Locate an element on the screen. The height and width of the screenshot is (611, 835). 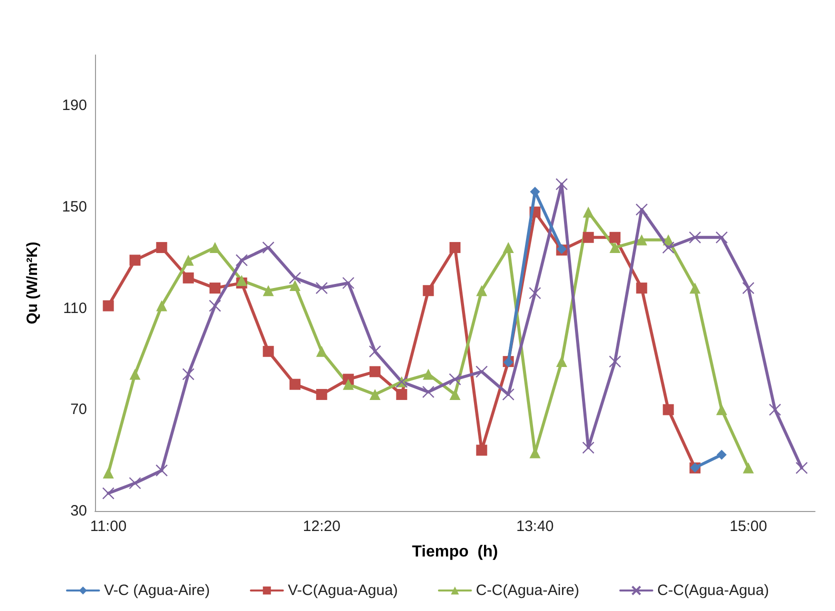
x-tick-label: 12:20 is located at coordinates (321, 526).